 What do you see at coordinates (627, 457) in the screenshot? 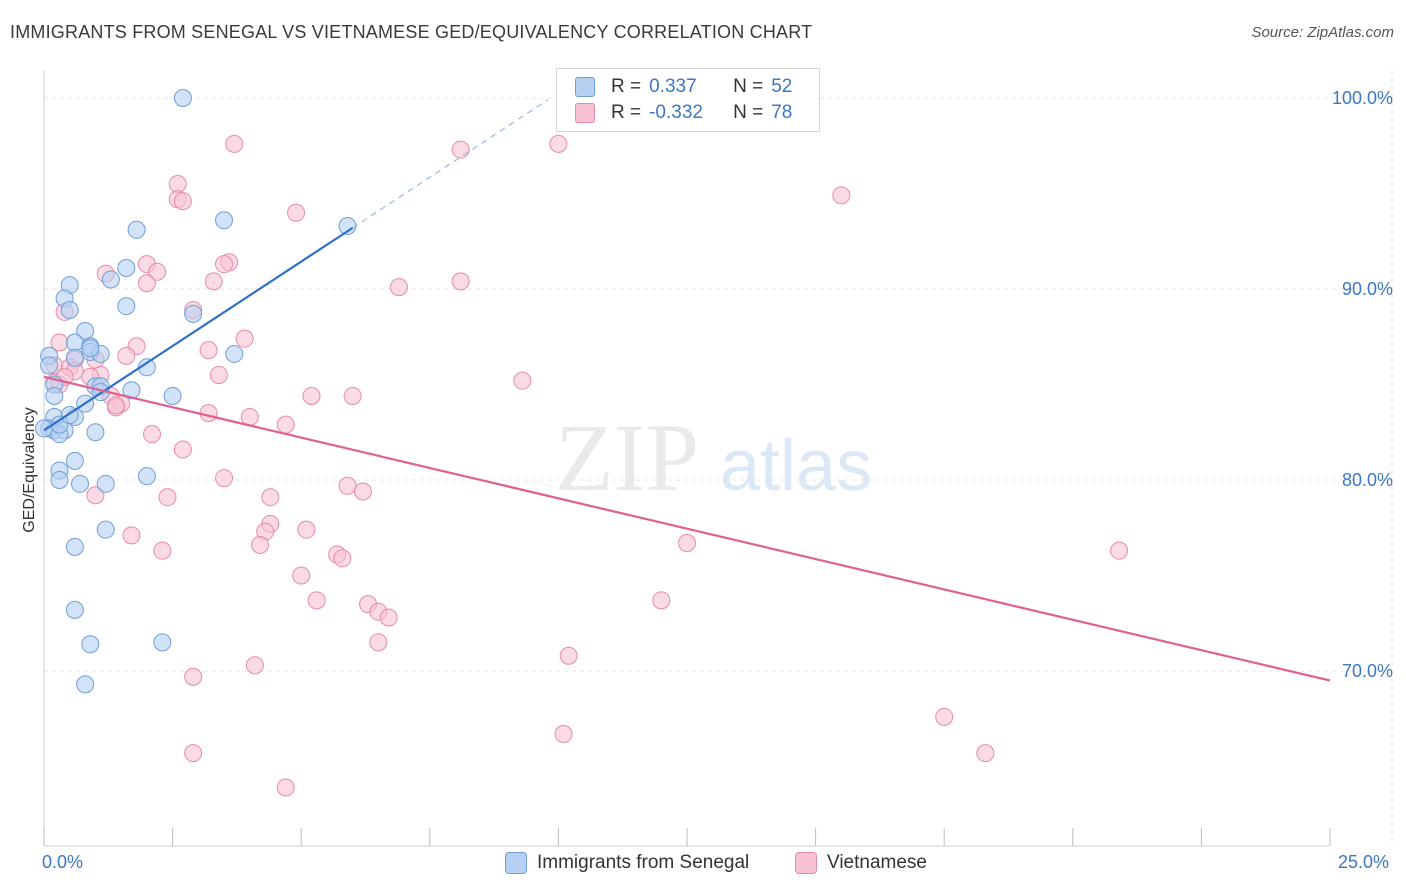
I see `watermark-zip: ZIP` at bounding box center [627, 457].